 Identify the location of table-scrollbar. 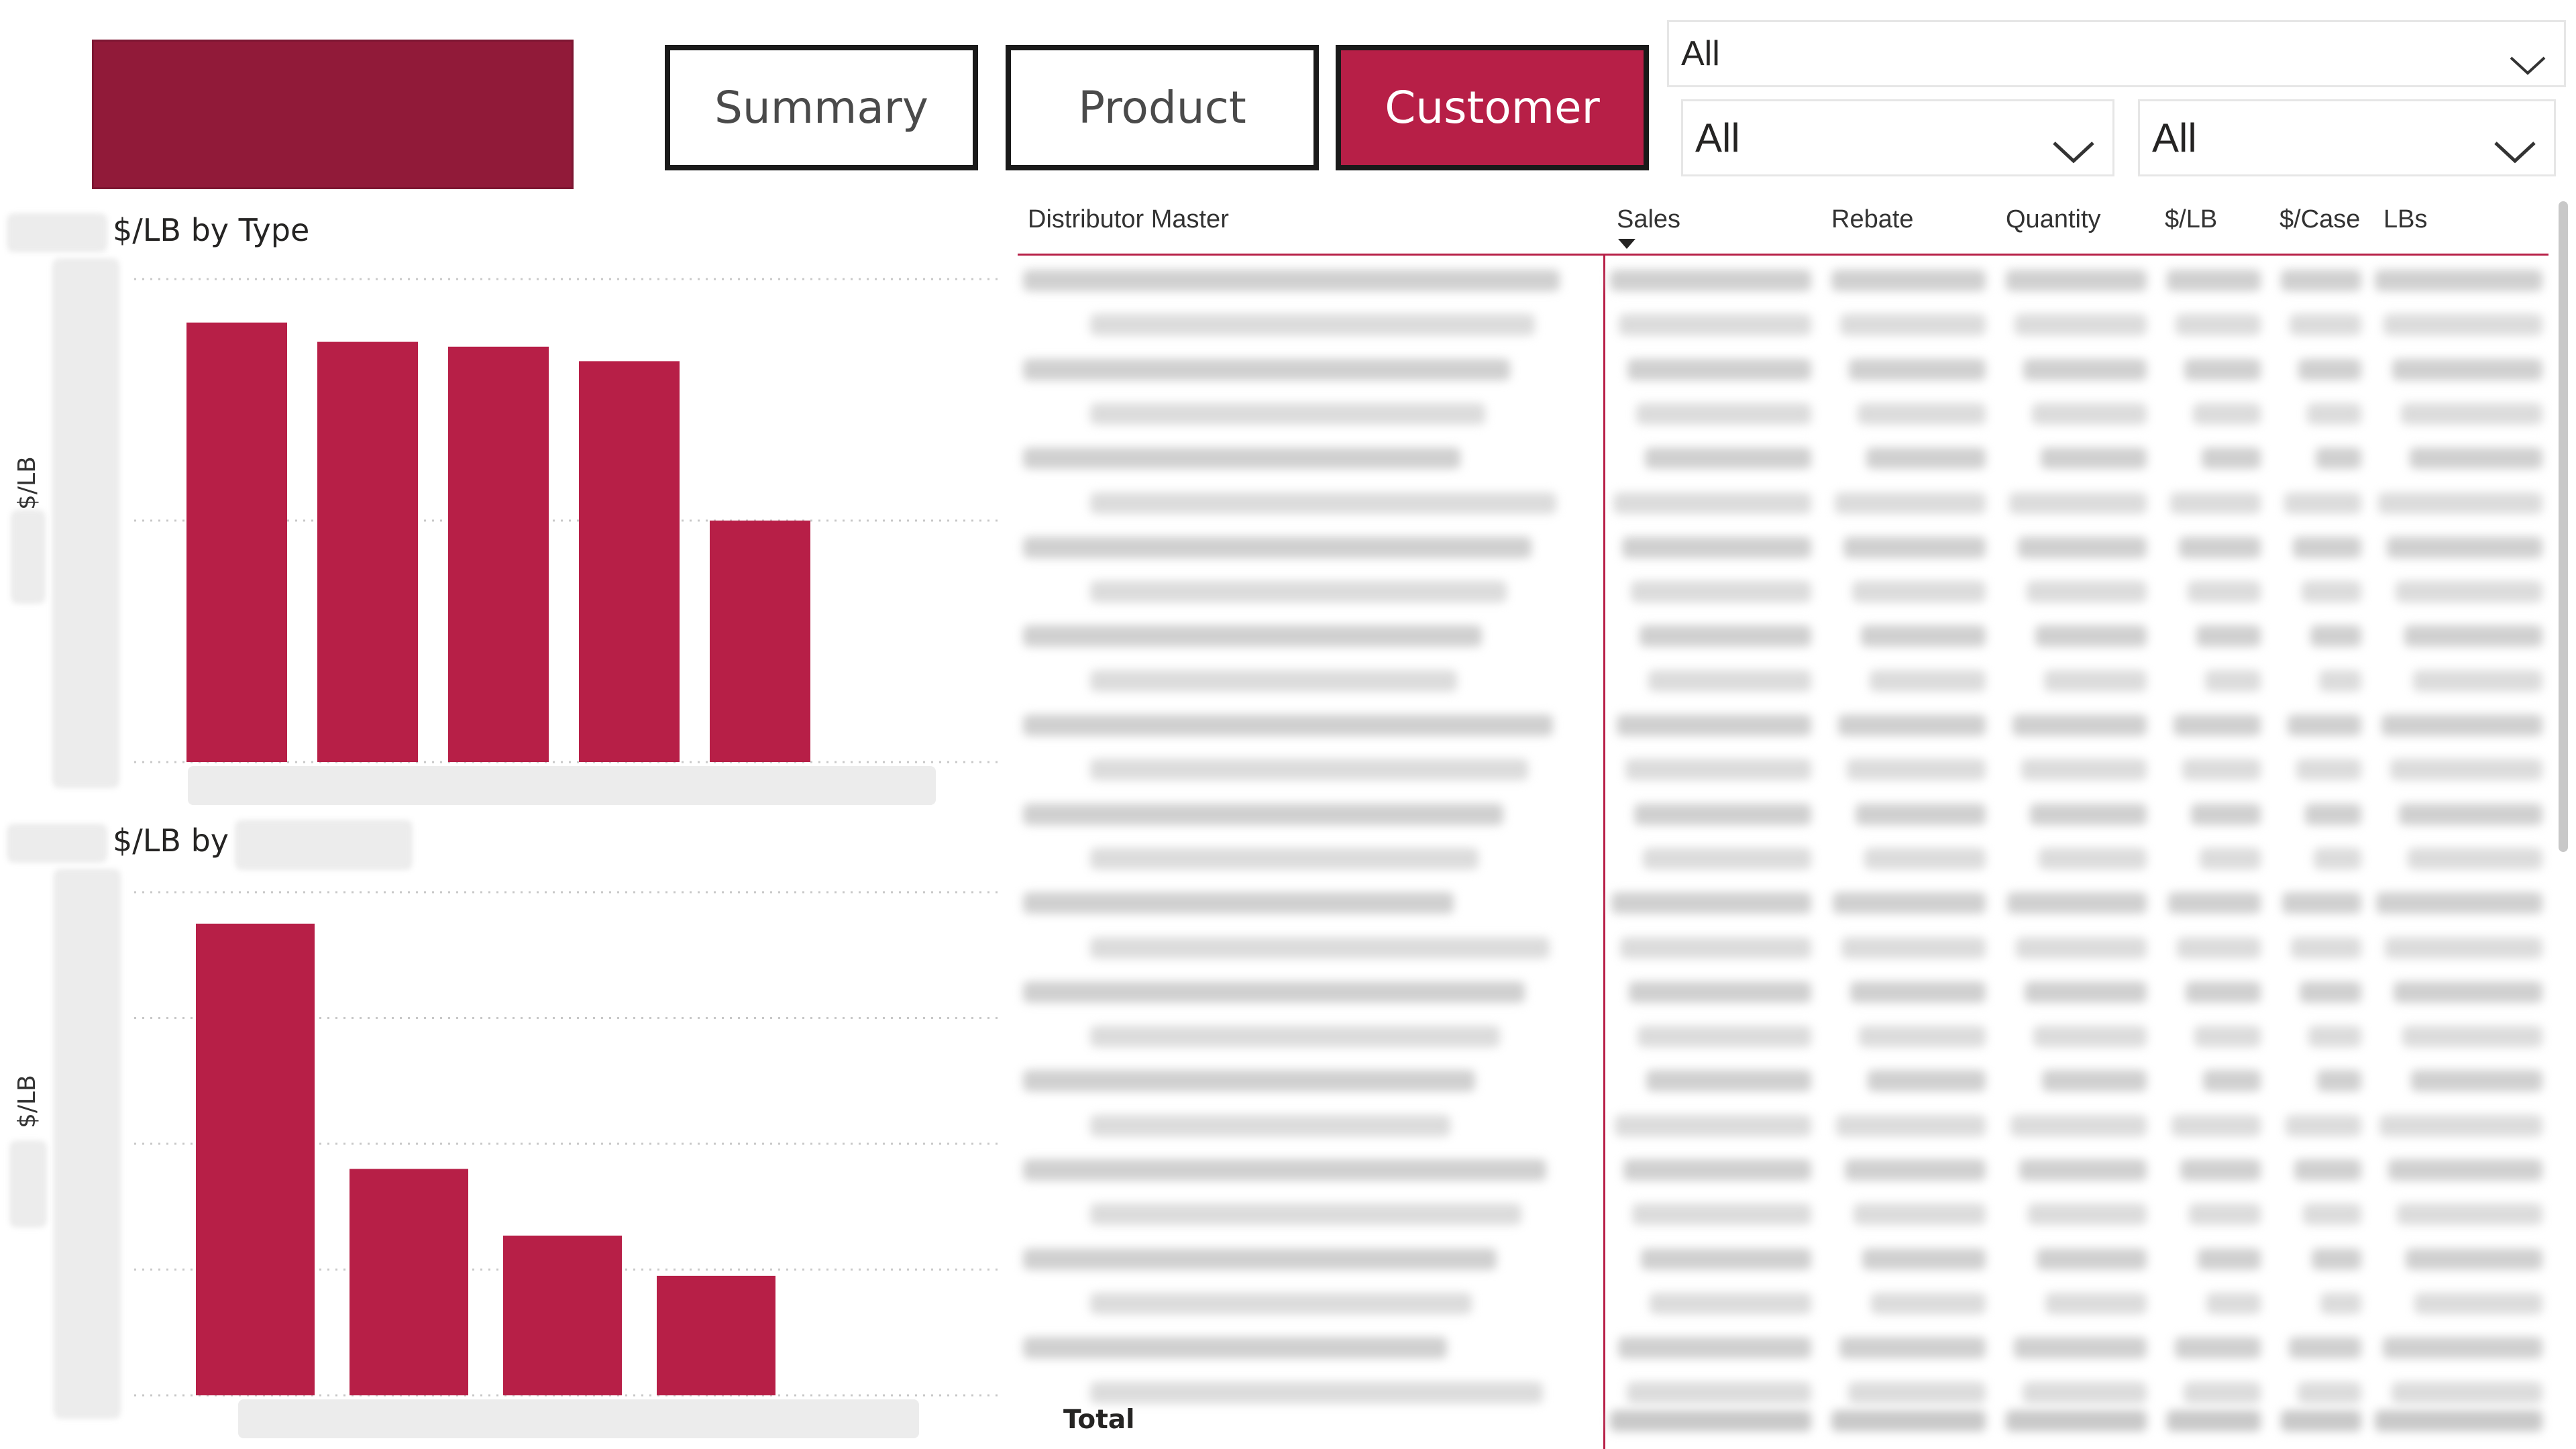
(2563, 526).